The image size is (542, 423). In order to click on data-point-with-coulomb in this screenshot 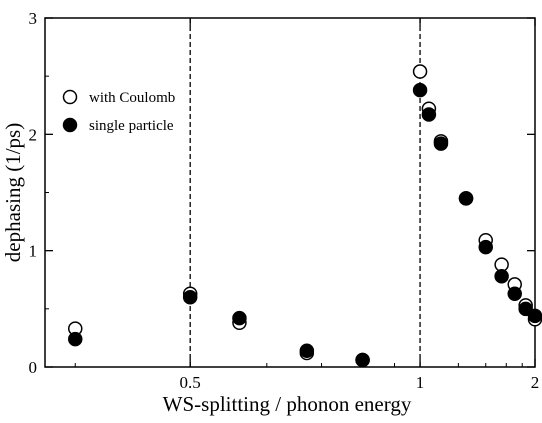, I will do `click(420, 71)`.